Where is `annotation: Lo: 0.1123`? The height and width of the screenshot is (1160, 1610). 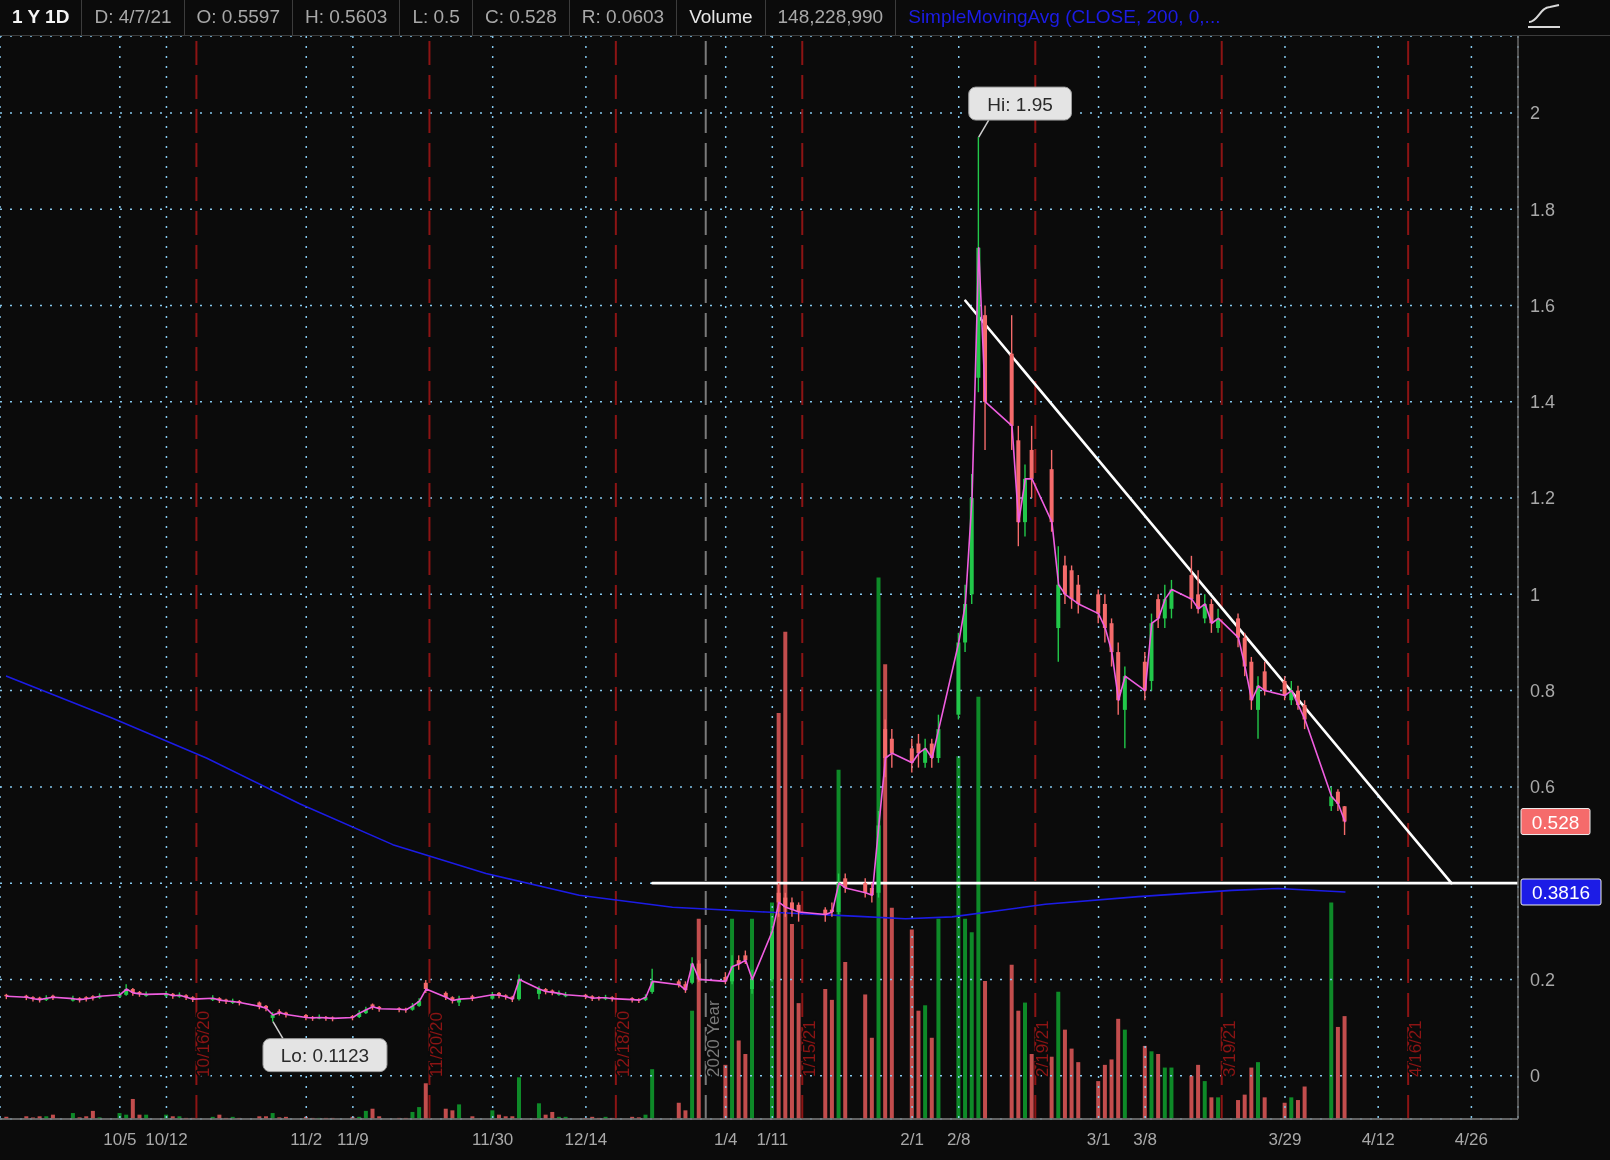 annotation: Lo: 0.1123 is located at coordinates (325, 1056).